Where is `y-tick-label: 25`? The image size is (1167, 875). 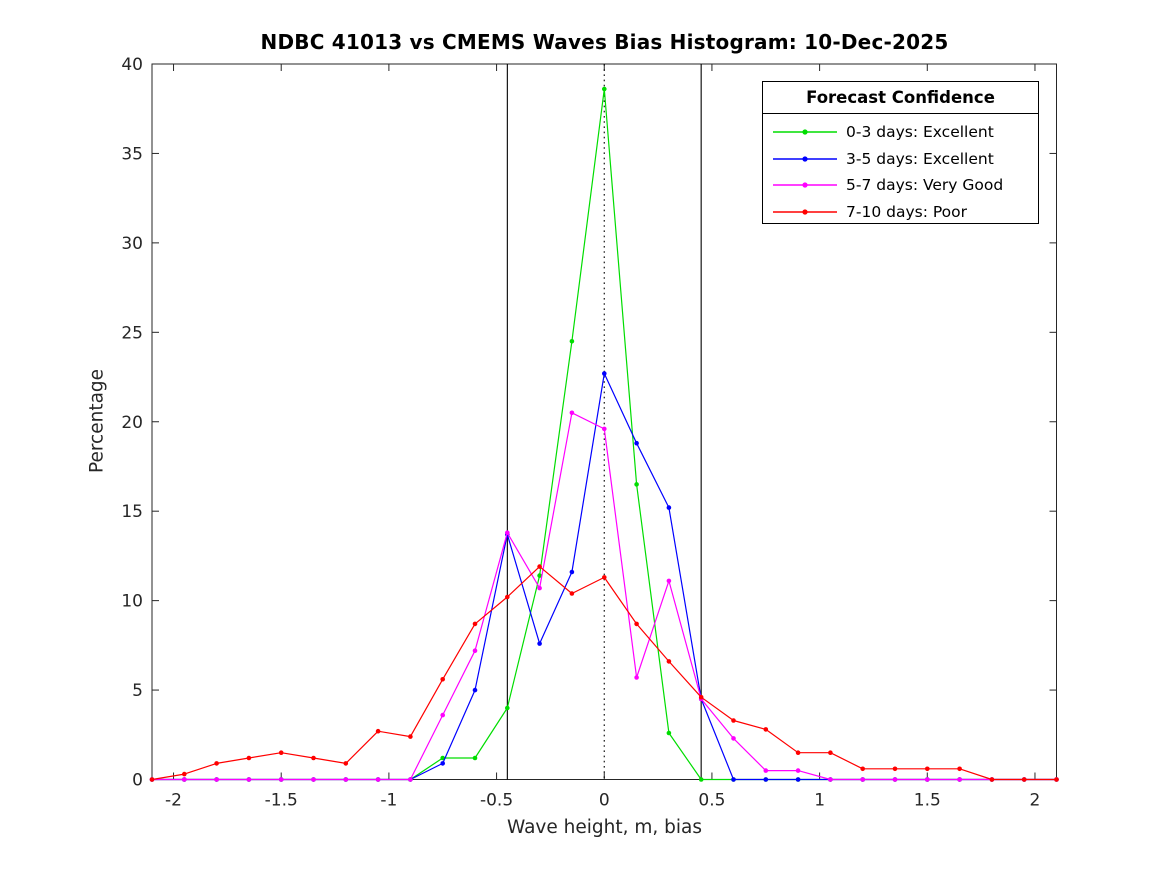 y-tick-label: 25 is located at coordinates (132, 333).